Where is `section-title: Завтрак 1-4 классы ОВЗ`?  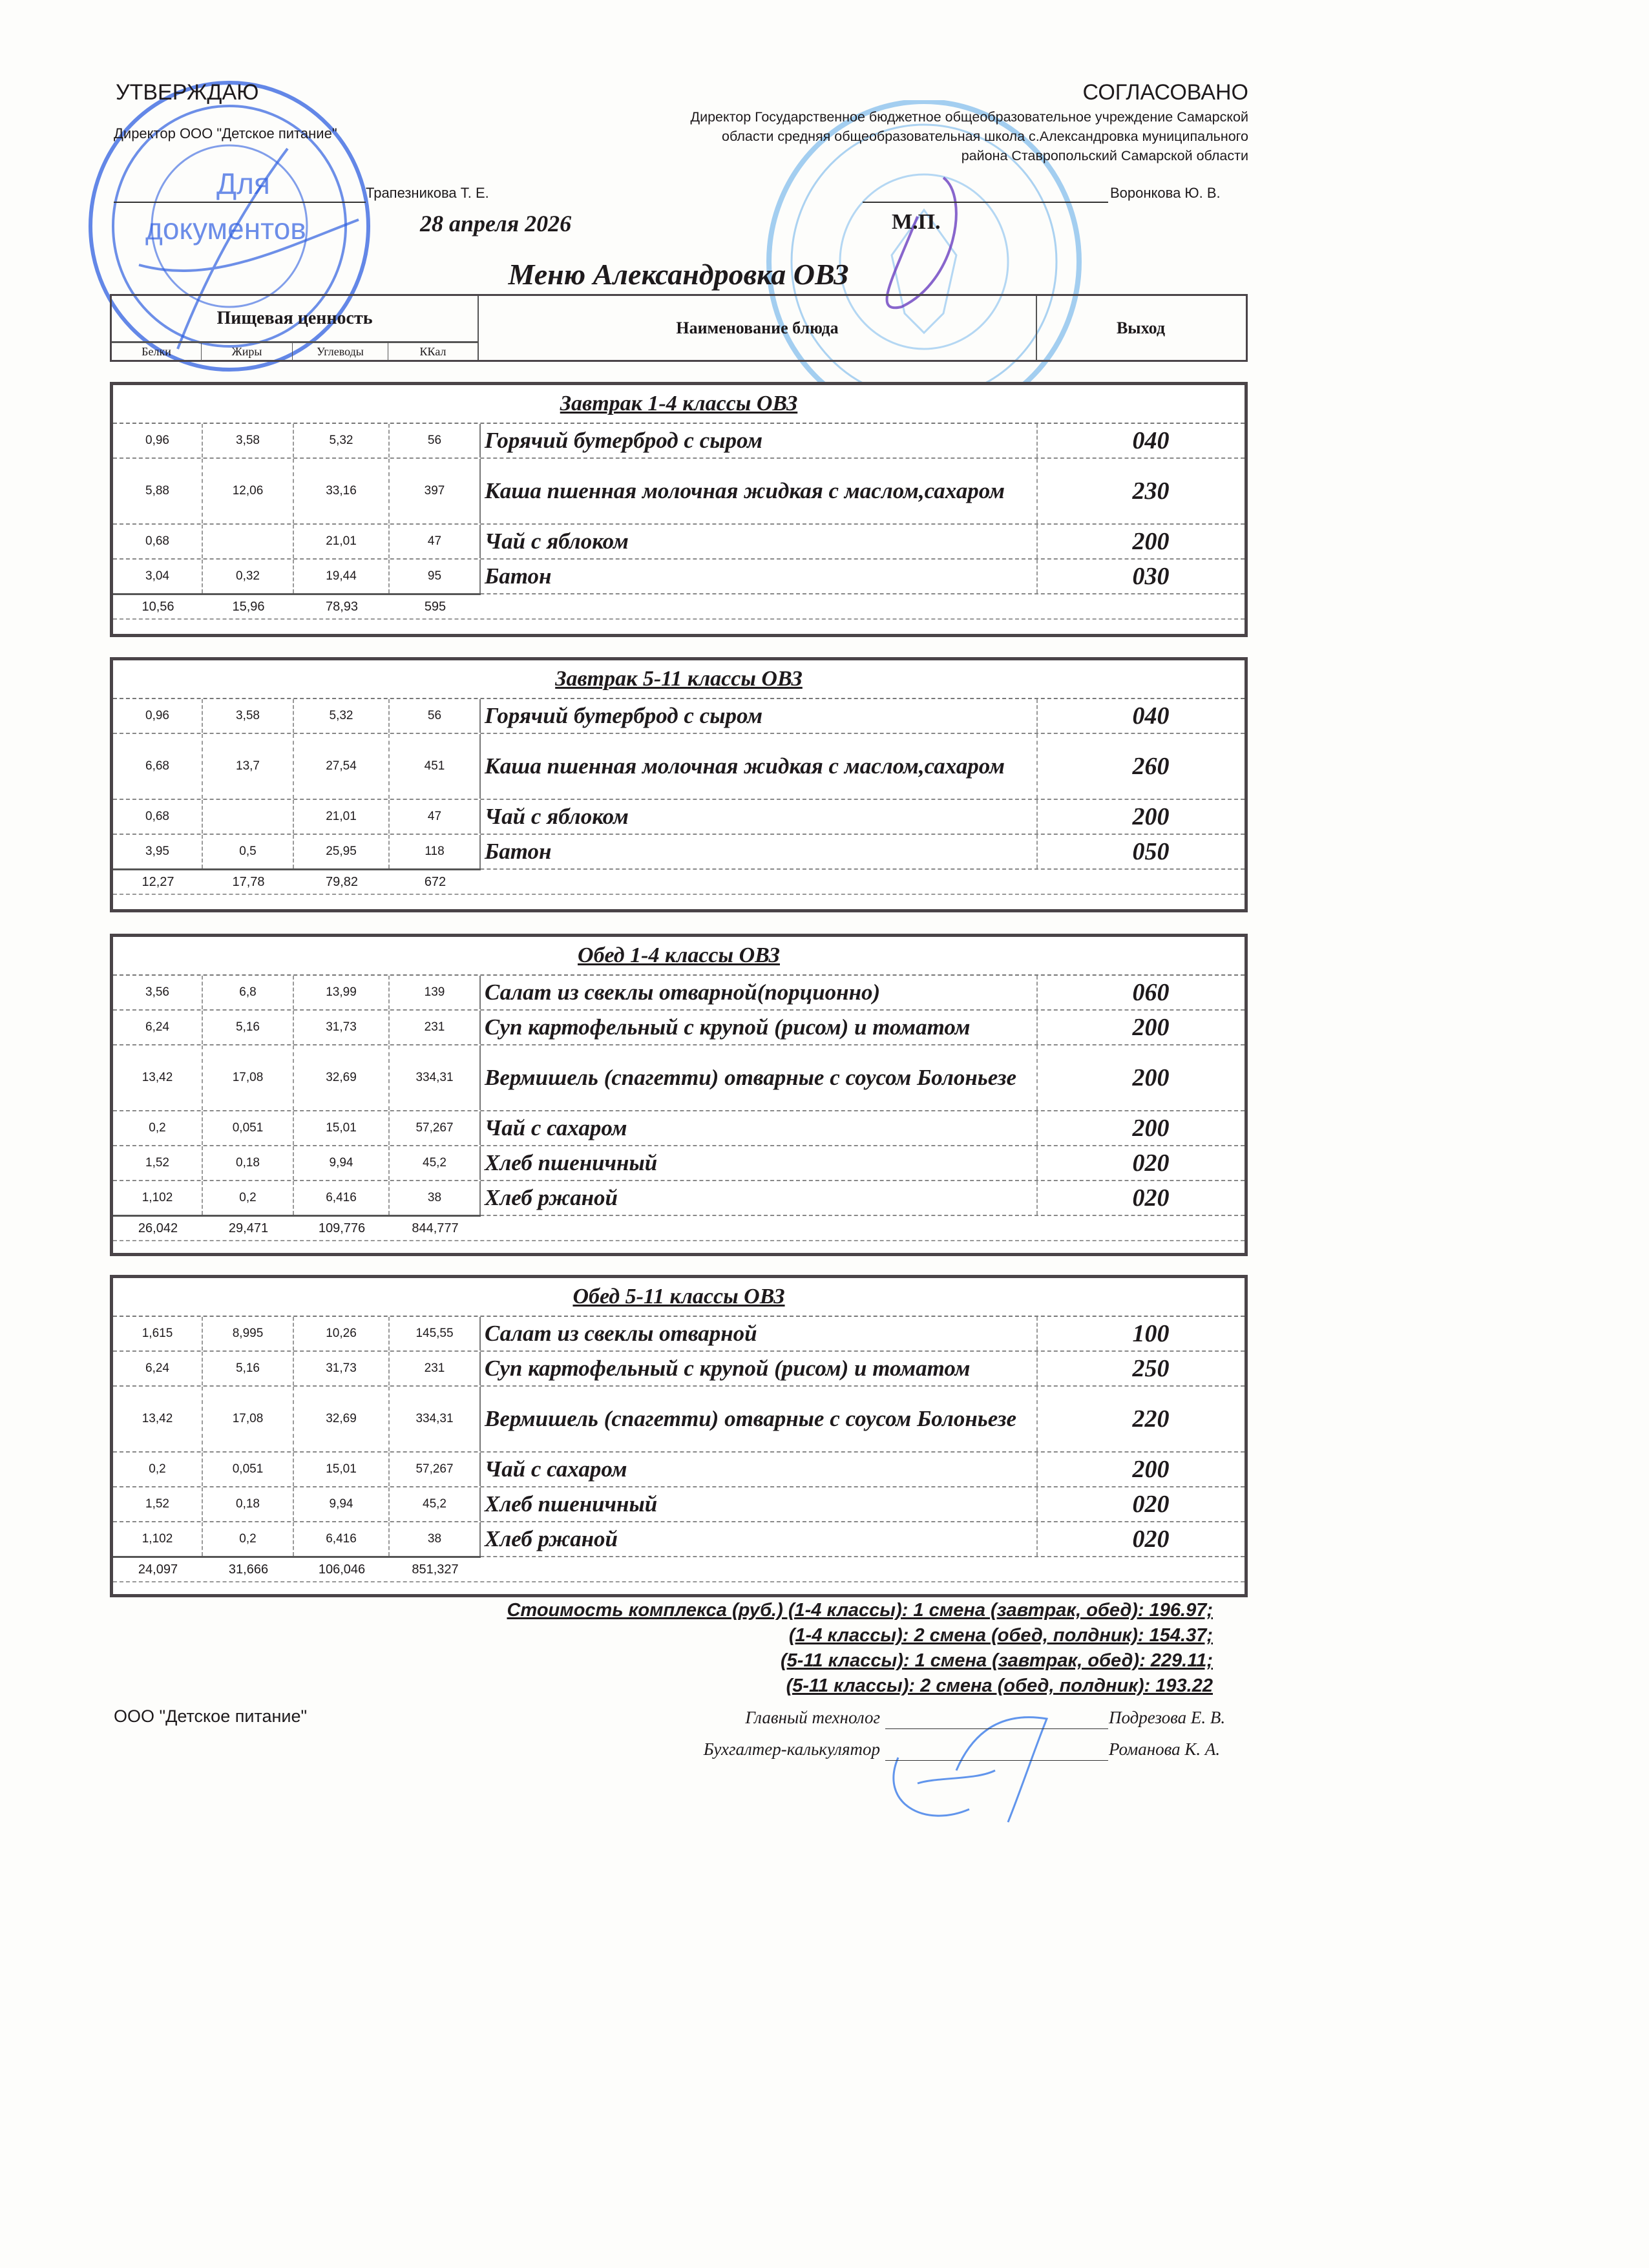
section-title: Завтрак 1-4 классы ОВЗ is located at coordinates (679, 405).